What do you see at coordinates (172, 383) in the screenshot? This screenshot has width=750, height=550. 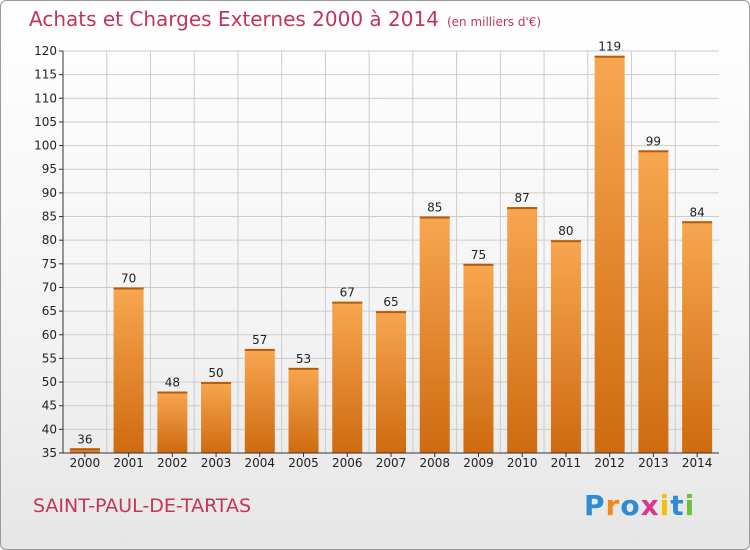 I see `data-label: 48` at bounding box center [172, 383].